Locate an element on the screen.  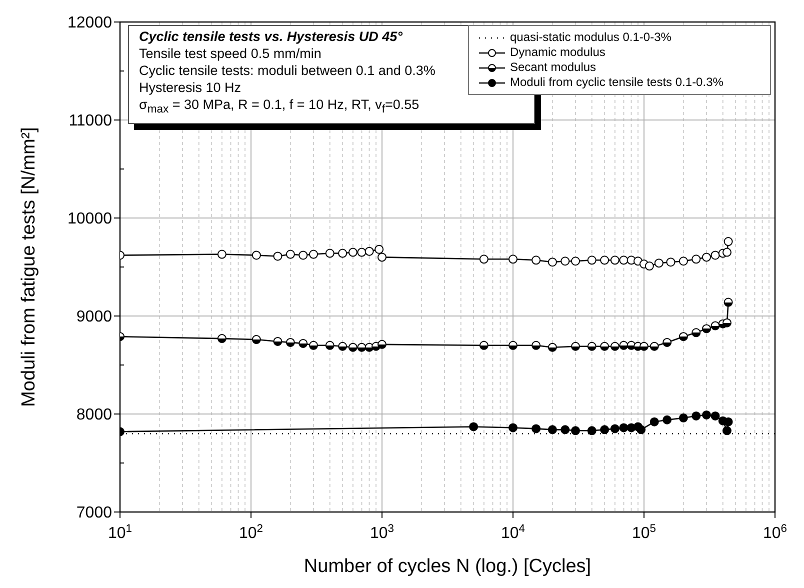
y-axis-title: Moduli from fatigue tests [N/mm²] is located at coordinates (29, 267).